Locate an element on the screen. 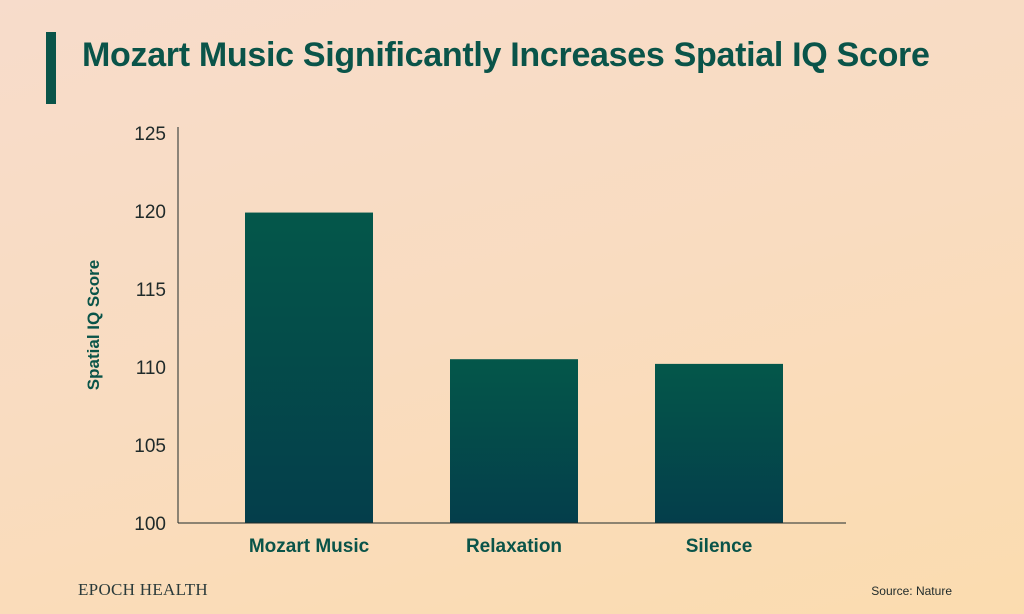 The image size is (1024, 614). x-tick-label: Relaxation is located at coordinates (514, 546).